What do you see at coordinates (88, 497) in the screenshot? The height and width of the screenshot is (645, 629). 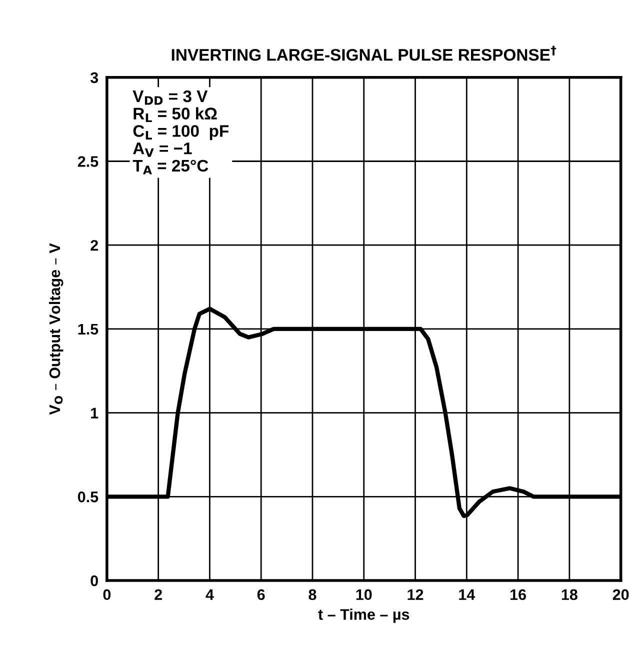 I see `y-tick-label: 0.5` at bounding box center [88, 497].